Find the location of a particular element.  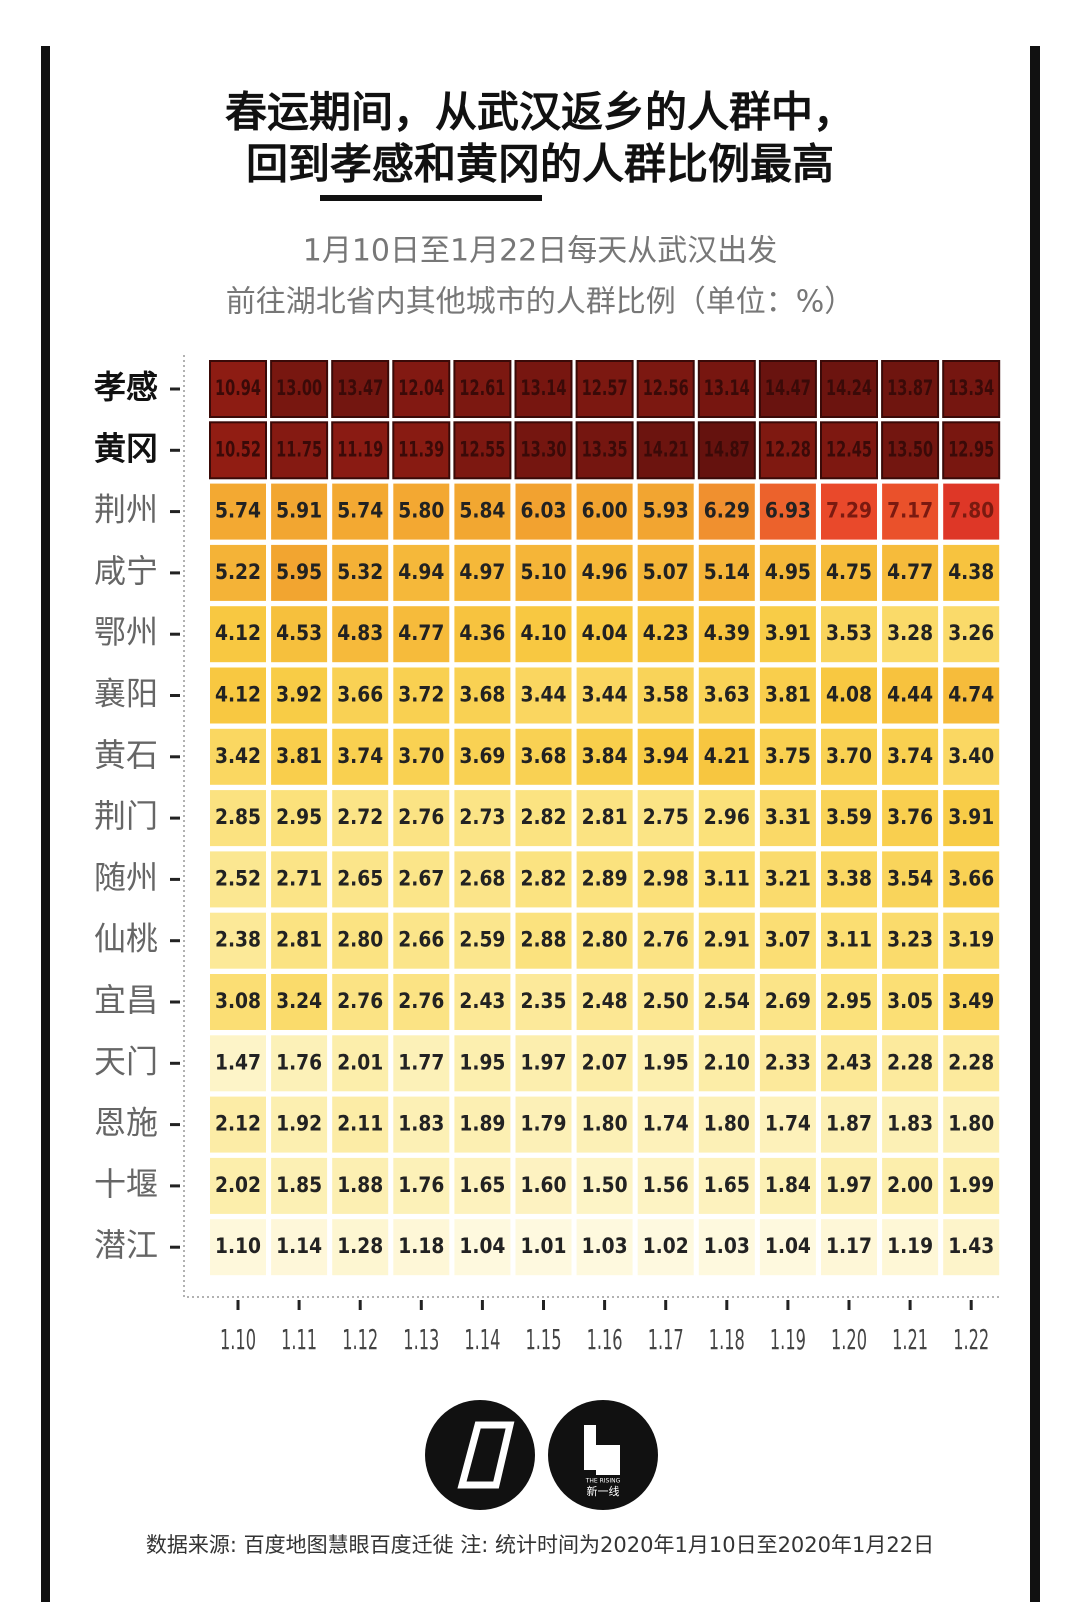

cell-label: 3.92 is located at coordinates (299, 695).